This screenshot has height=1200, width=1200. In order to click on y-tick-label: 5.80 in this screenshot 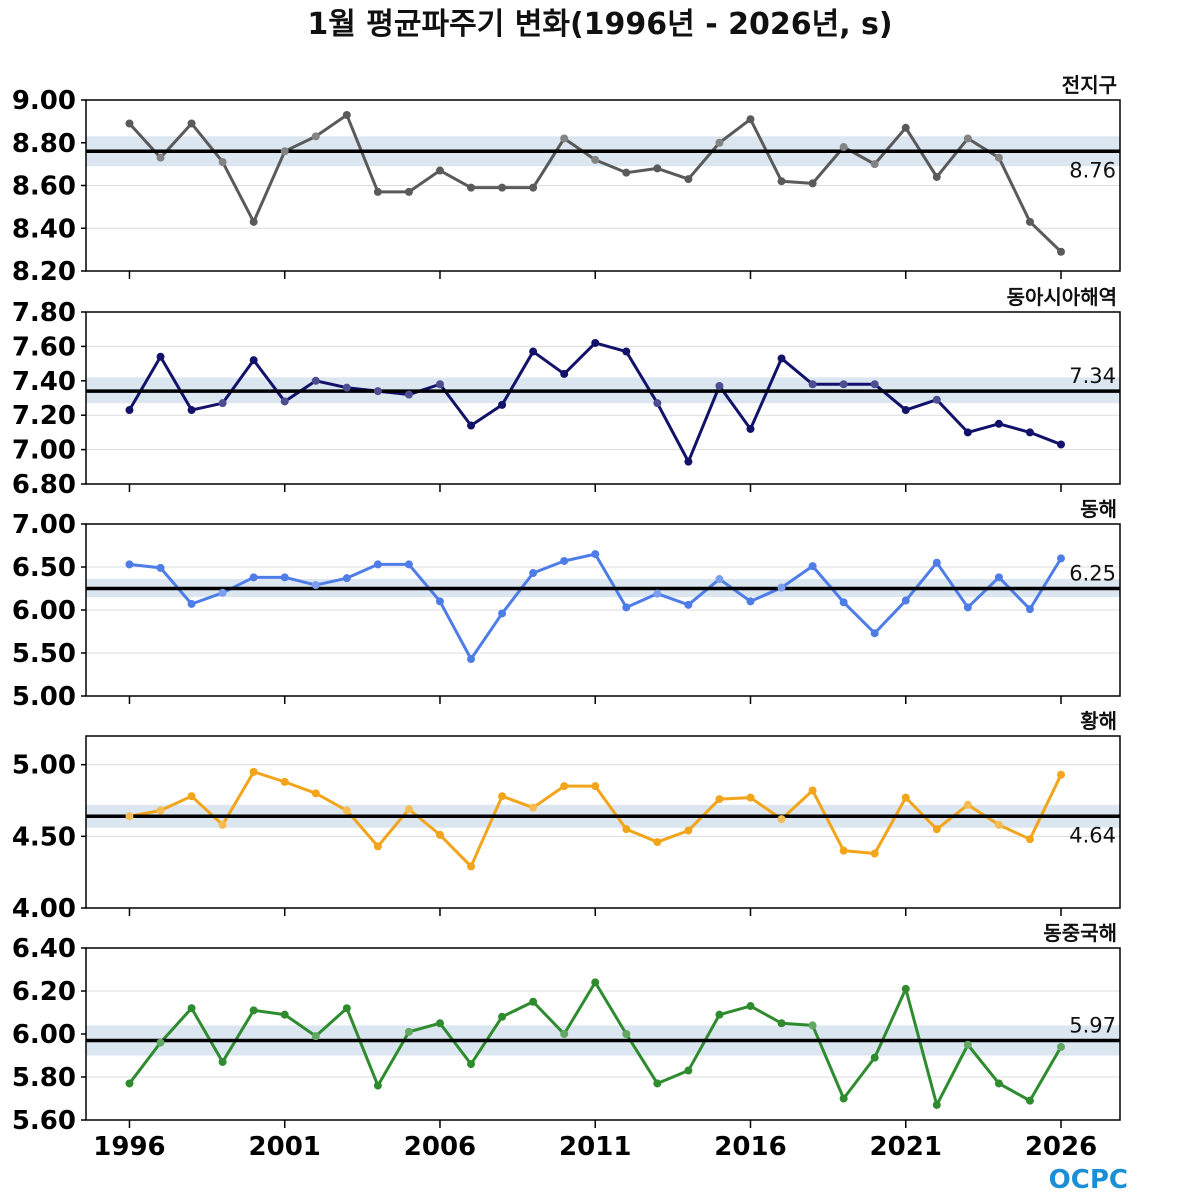, I will do `click(44, 1078)`.